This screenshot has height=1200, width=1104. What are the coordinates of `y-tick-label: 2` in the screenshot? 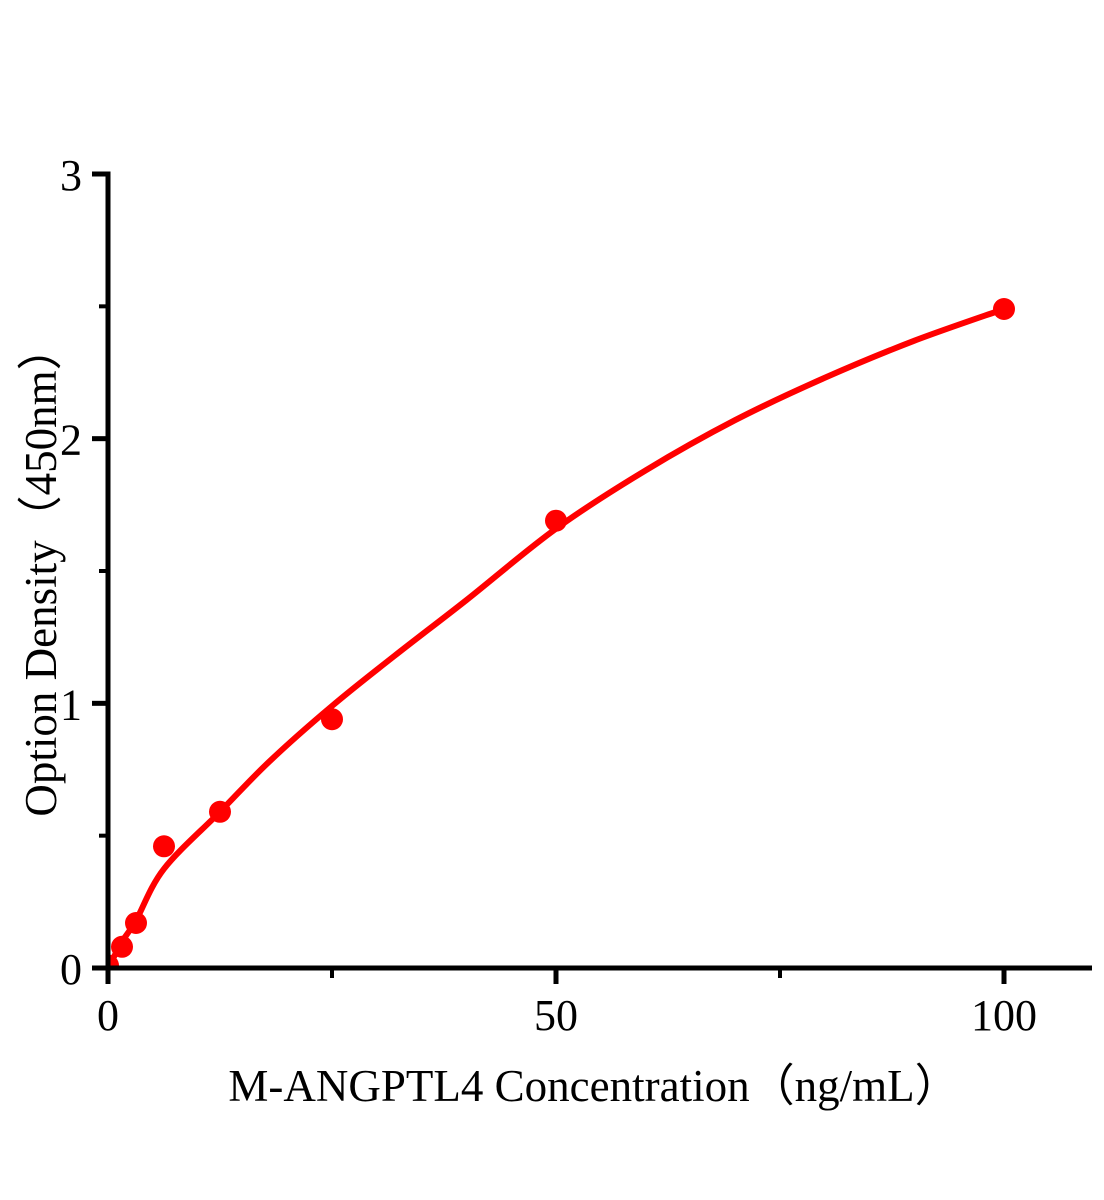 It's located at (71, 440).